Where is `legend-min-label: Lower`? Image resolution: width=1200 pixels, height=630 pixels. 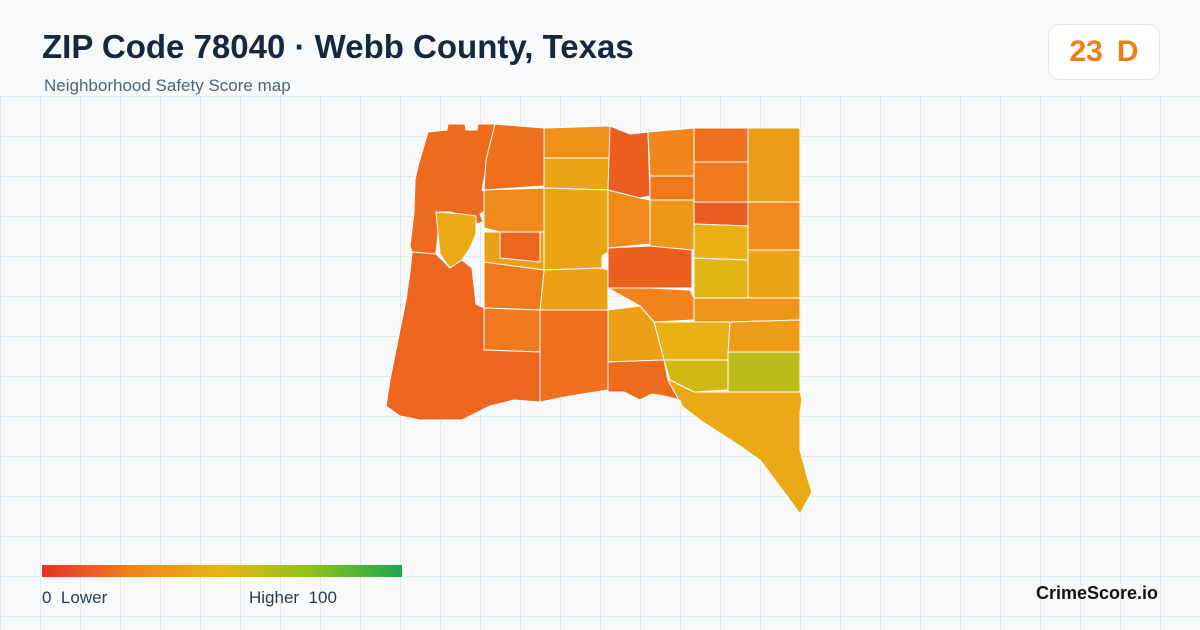
legend-min-label: Lower is located at coordinates (84, 597).